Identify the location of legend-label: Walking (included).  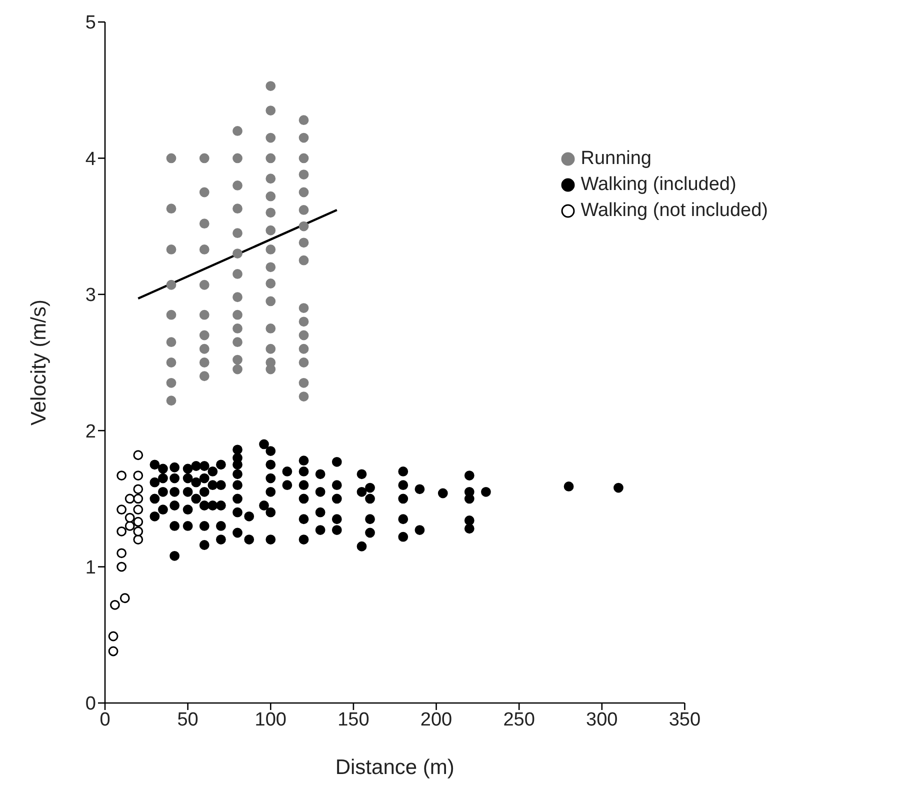
(658, 185).